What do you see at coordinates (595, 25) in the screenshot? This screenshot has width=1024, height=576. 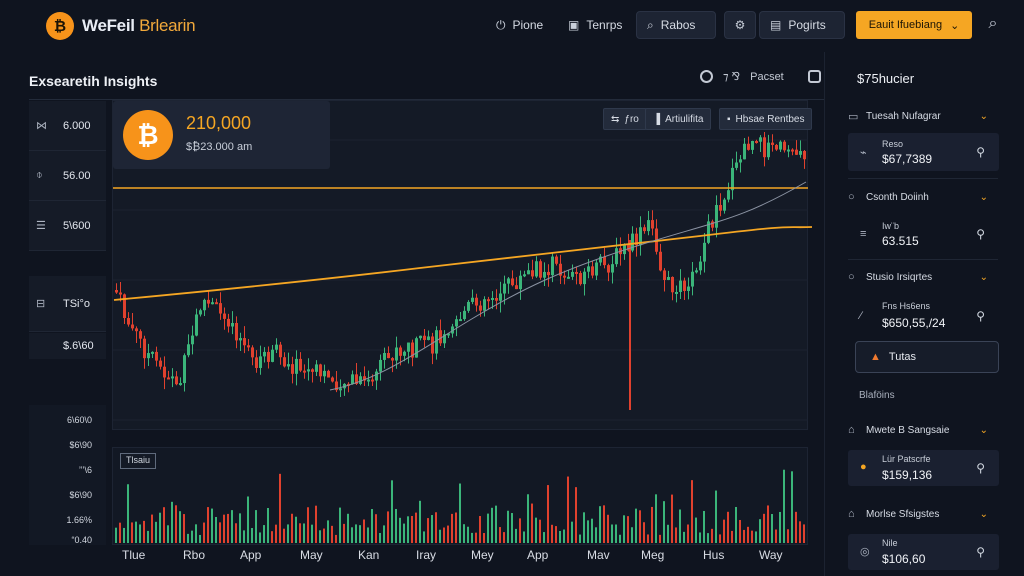 I see `nav-item-tenrps: ▣ Tenrps` at bounding box center [595, 25].